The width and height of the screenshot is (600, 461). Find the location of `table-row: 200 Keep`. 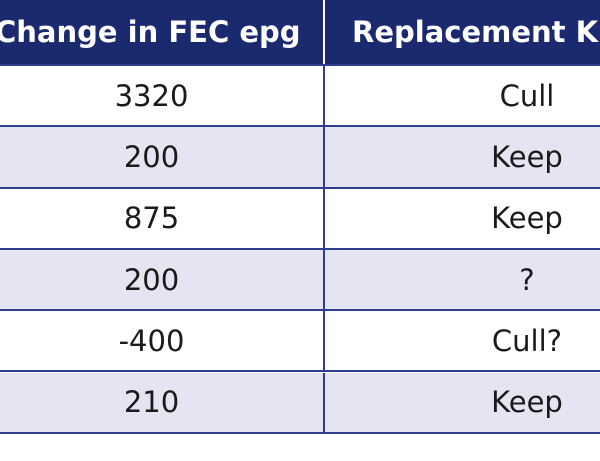

table-row: 200 Keep is located at coordinates (300, 158).